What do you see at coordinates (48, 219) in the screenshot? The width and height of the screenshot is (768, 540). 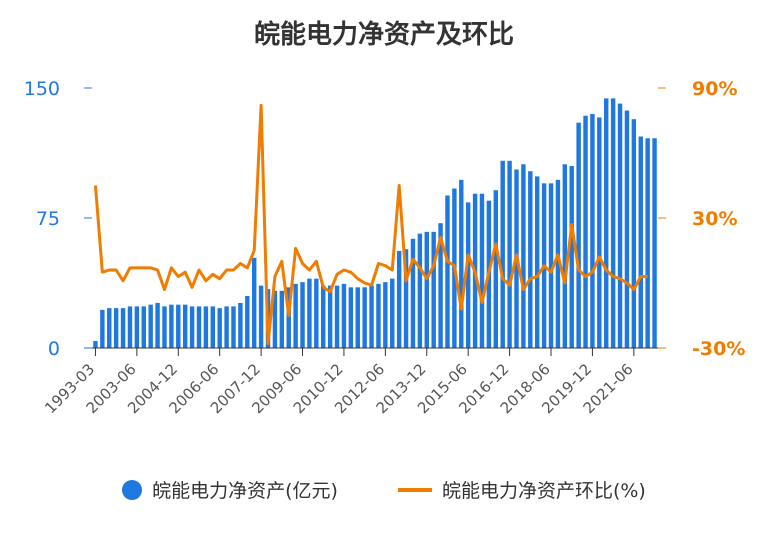 I see `y-left-tick-label: 75` at bounding box center [48, 219].